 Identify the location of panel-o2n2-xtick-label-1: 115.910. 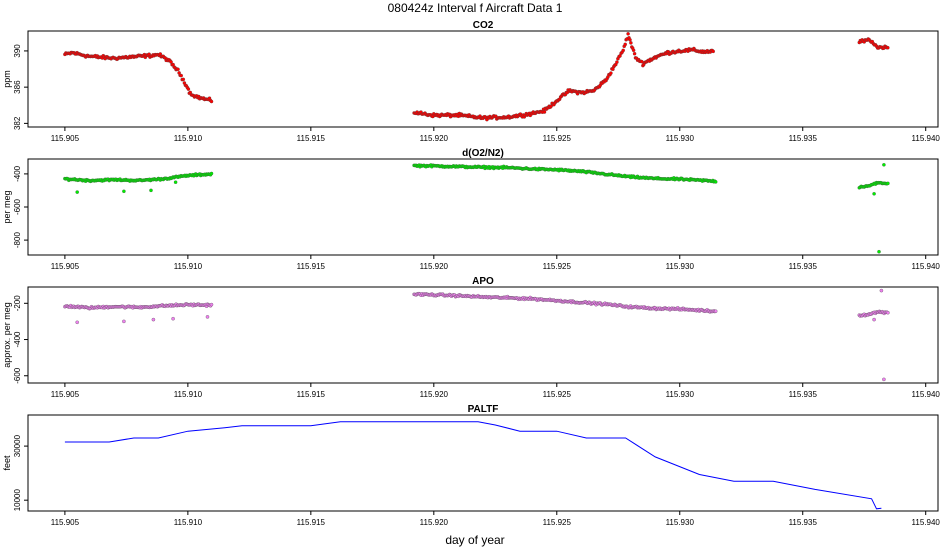
(188, 266).